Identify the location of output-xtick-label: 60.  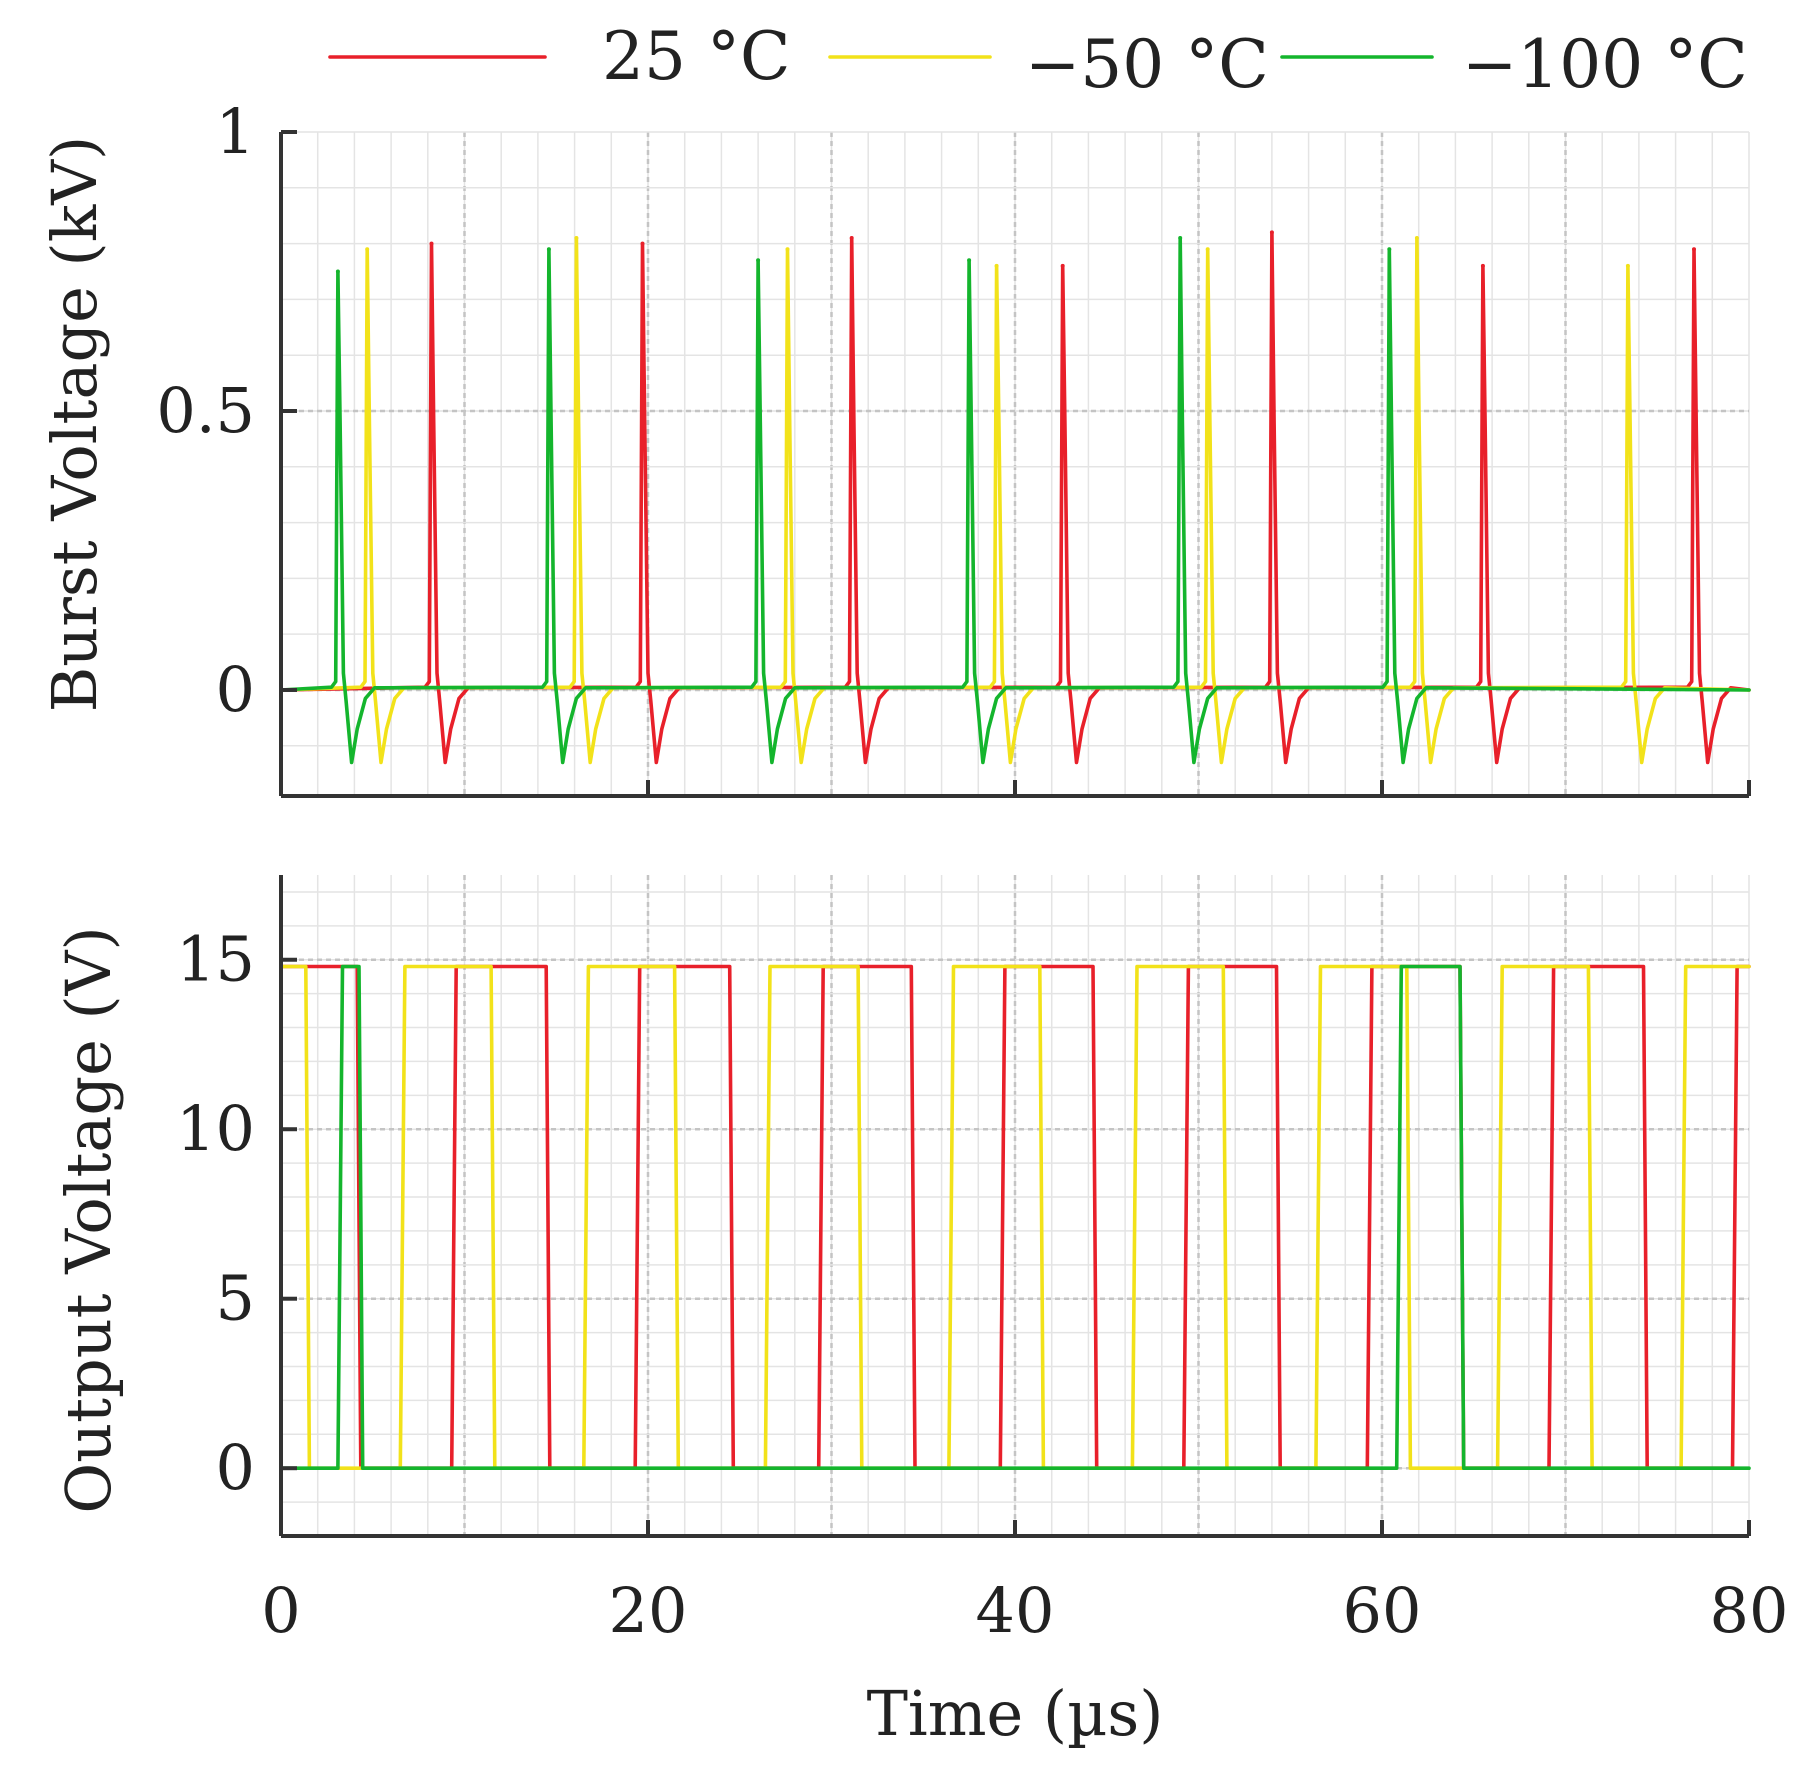
(1382, 1610).